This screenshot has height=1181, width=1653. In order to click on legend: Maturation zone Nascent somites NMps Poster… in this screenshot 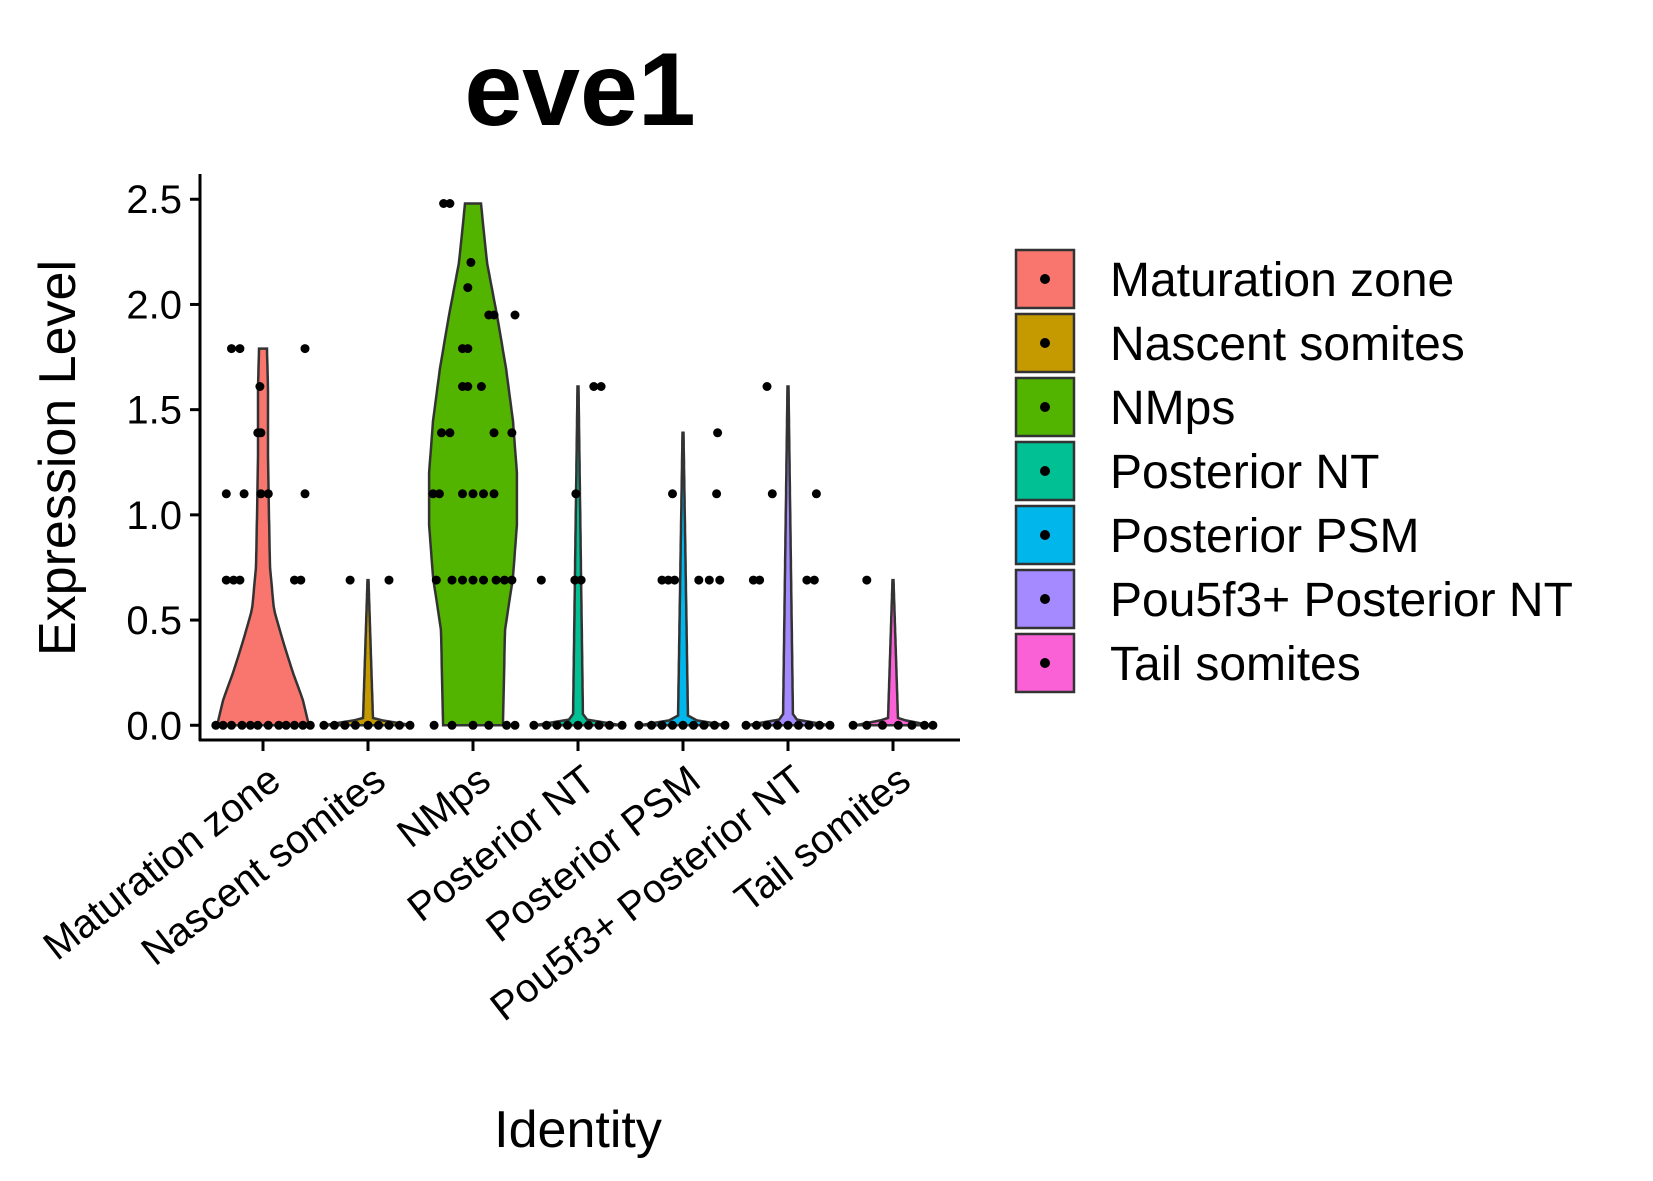, I will do `click(1293, 471)`.